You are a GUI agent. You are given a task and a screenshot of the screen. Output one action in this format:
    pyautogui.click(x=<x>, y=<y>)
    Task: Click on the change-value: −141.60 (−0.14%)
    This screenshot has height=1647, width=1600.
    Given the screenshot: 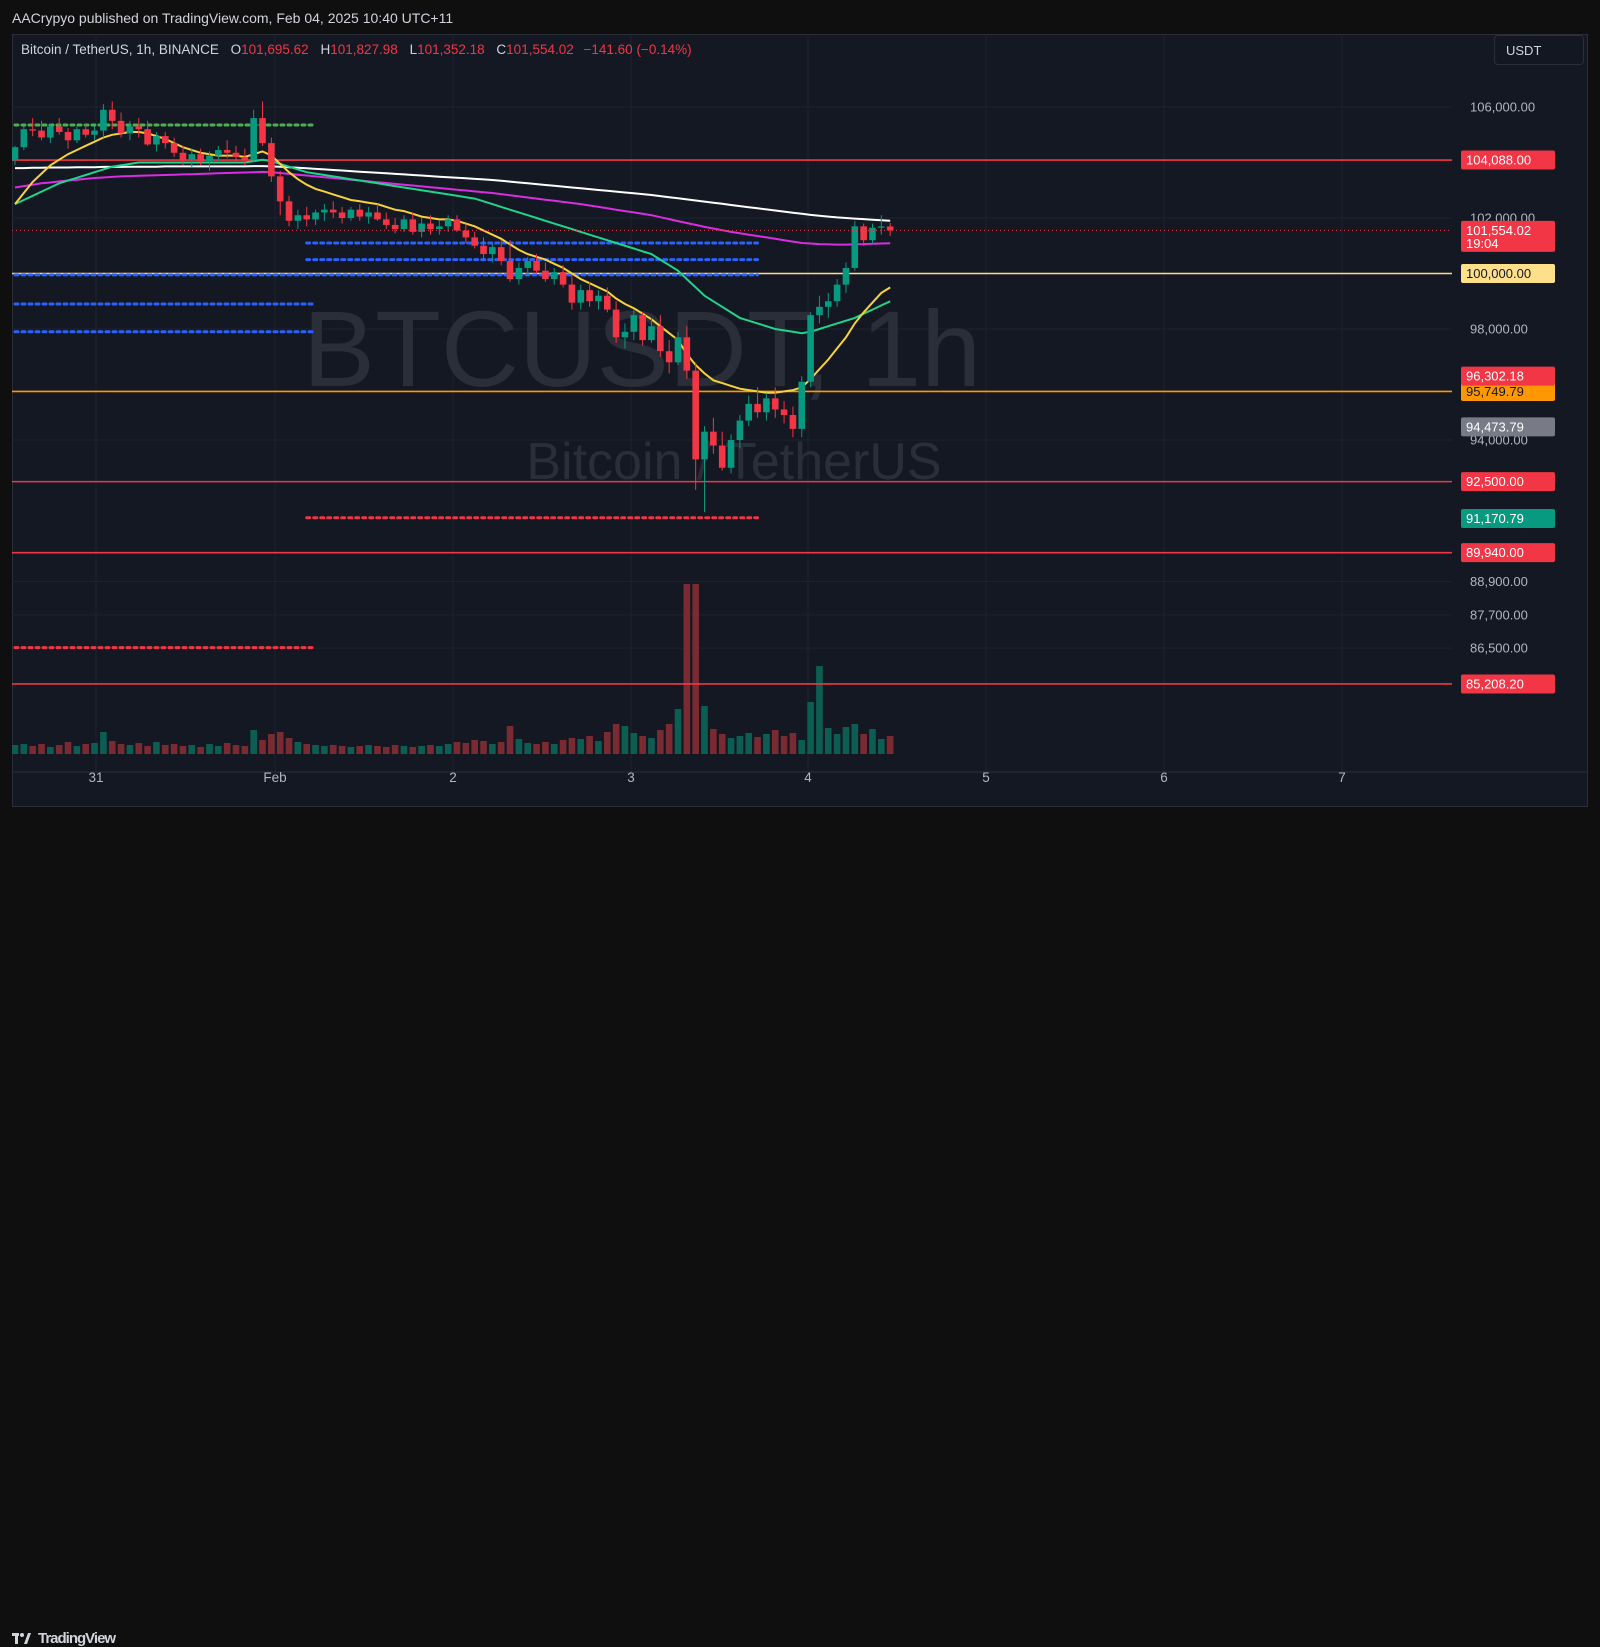 What is the action you would take?
    pyautogui.click(x=637, y=49)
    